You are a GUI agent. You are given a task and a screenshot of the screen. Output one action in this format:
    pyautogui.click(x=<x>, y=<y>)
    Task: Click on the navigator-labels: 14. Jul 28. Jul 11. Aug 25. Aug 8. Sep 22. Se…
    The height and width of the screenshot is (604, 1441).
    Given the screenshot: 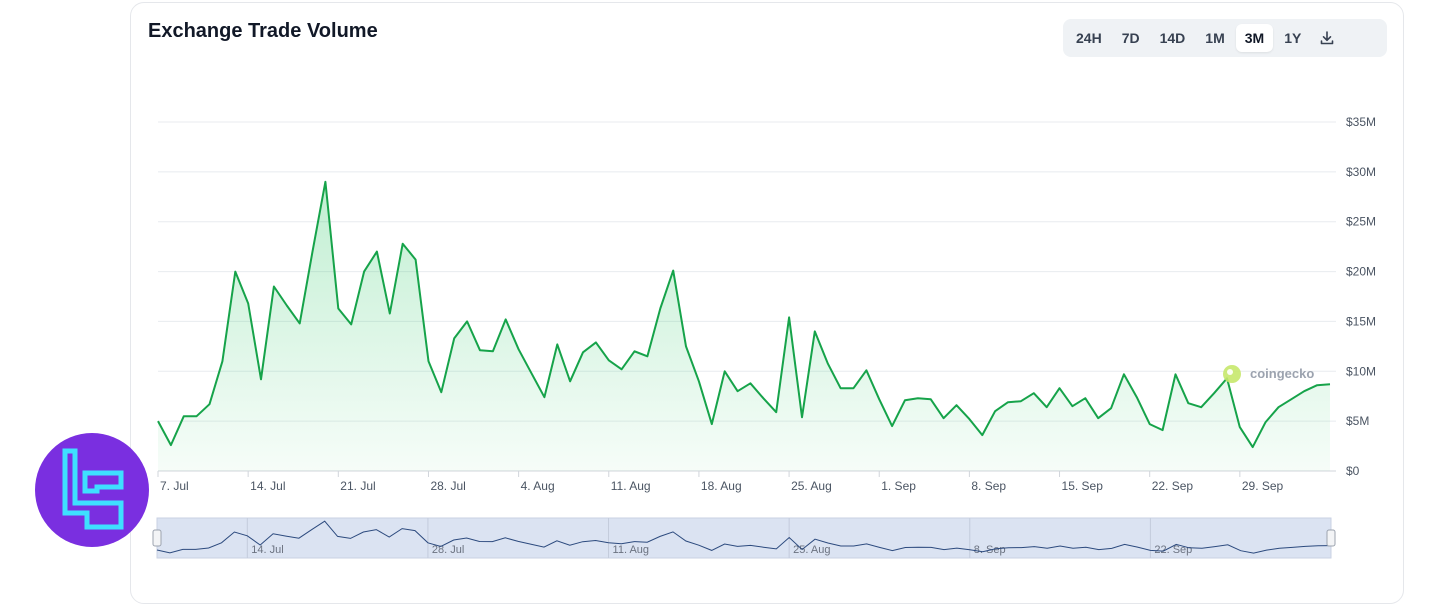 What is the action you would take?
    pyautogui.click(x=721, y=550)
    